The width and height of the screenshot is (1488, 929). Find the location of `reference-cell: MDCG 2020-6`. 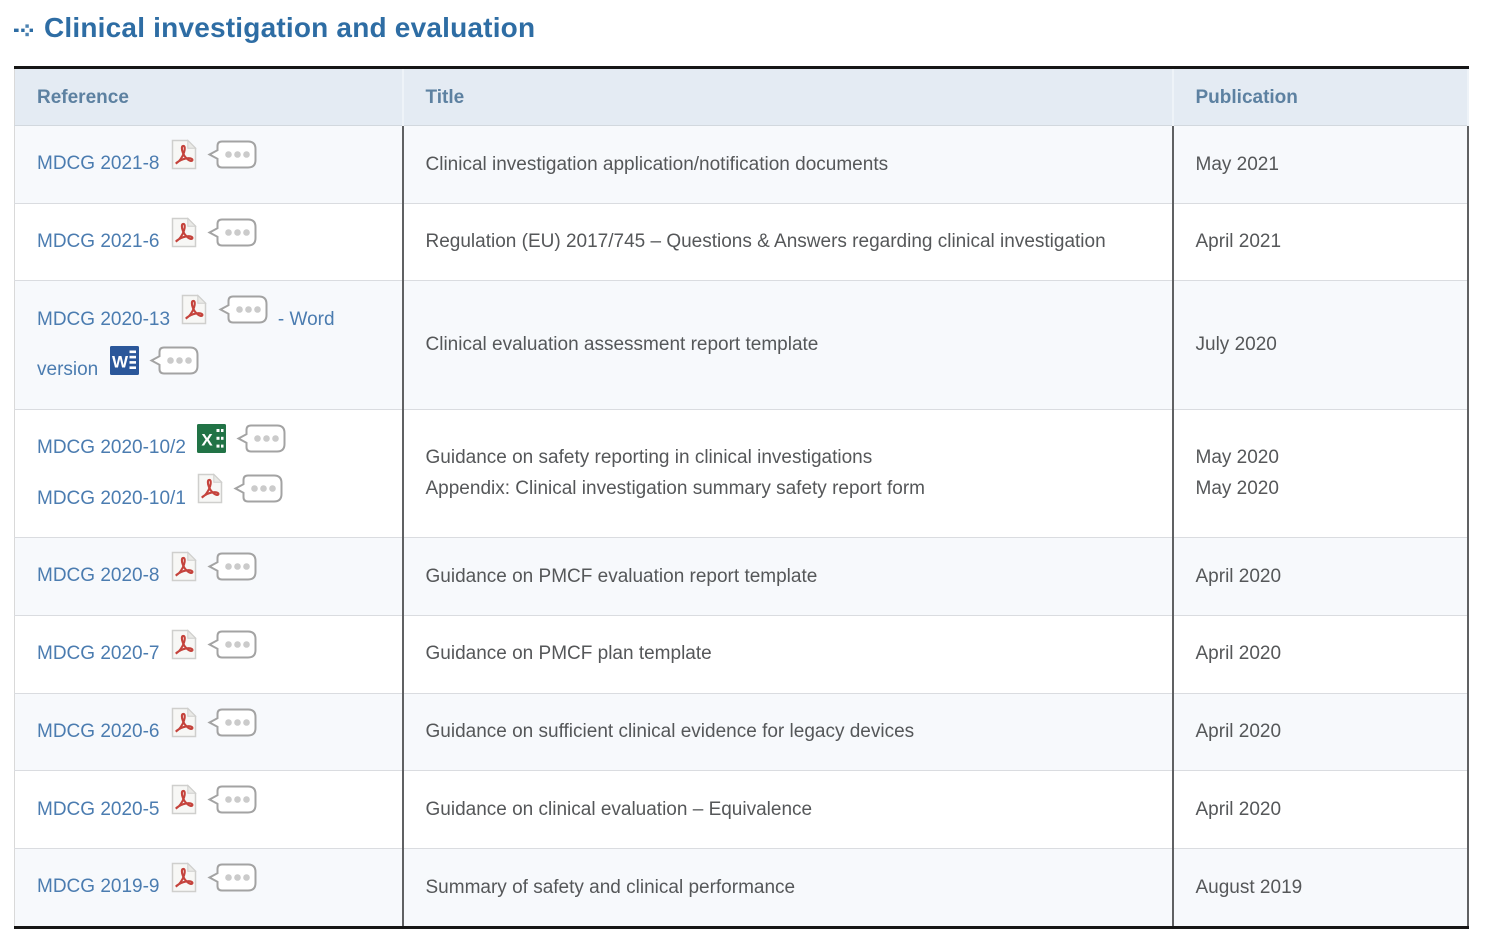

reference-cell: MDCG 2020-6 is located at coordinates (209, 731).